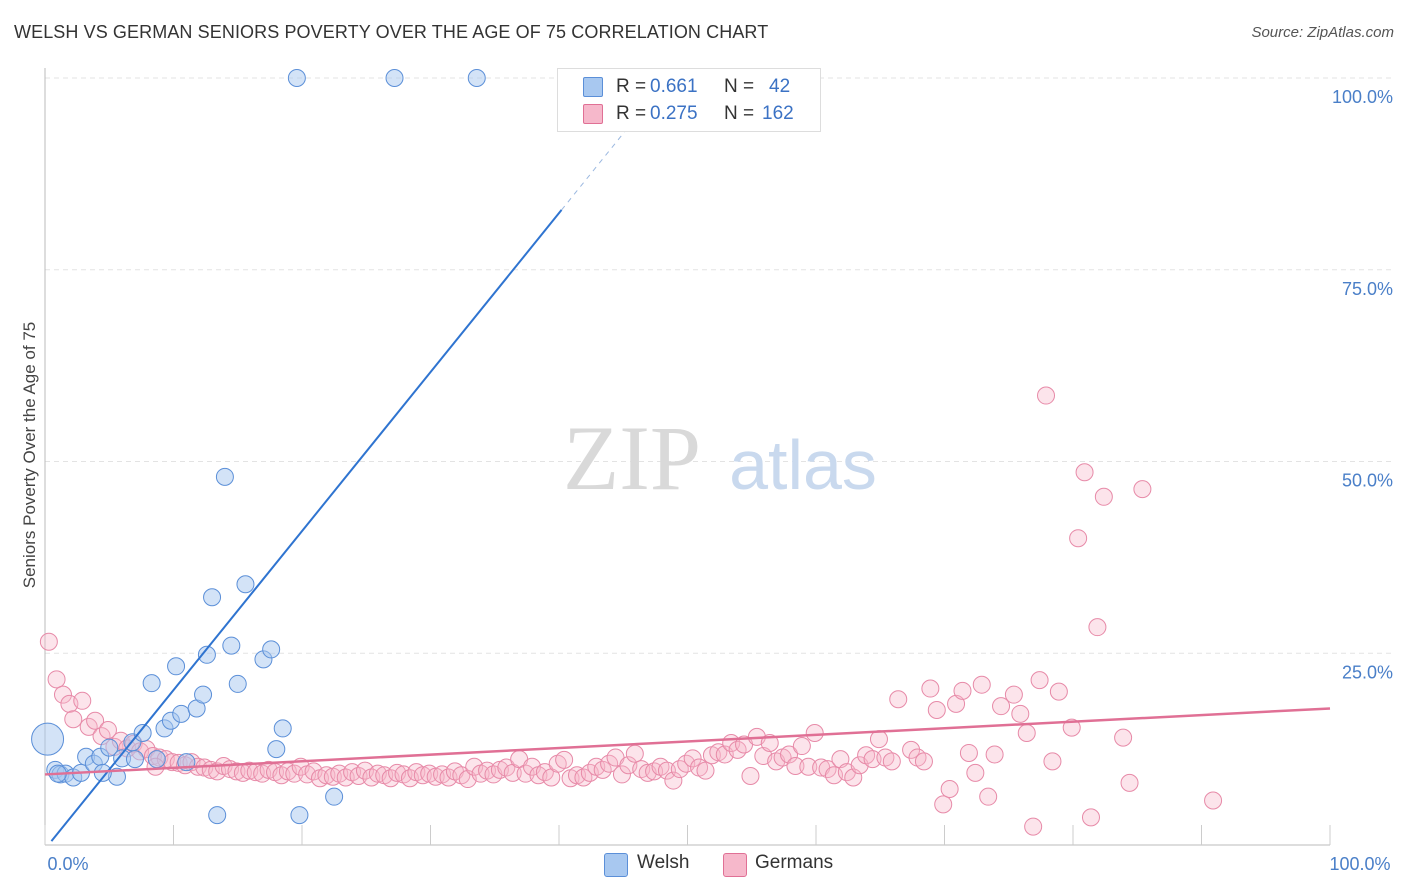 The image size is (1406, 892). What do you see at coordinates (674, 113) in the screenshot?
I see `germans-r-value: 0.275` at bounding box center [674, 113].